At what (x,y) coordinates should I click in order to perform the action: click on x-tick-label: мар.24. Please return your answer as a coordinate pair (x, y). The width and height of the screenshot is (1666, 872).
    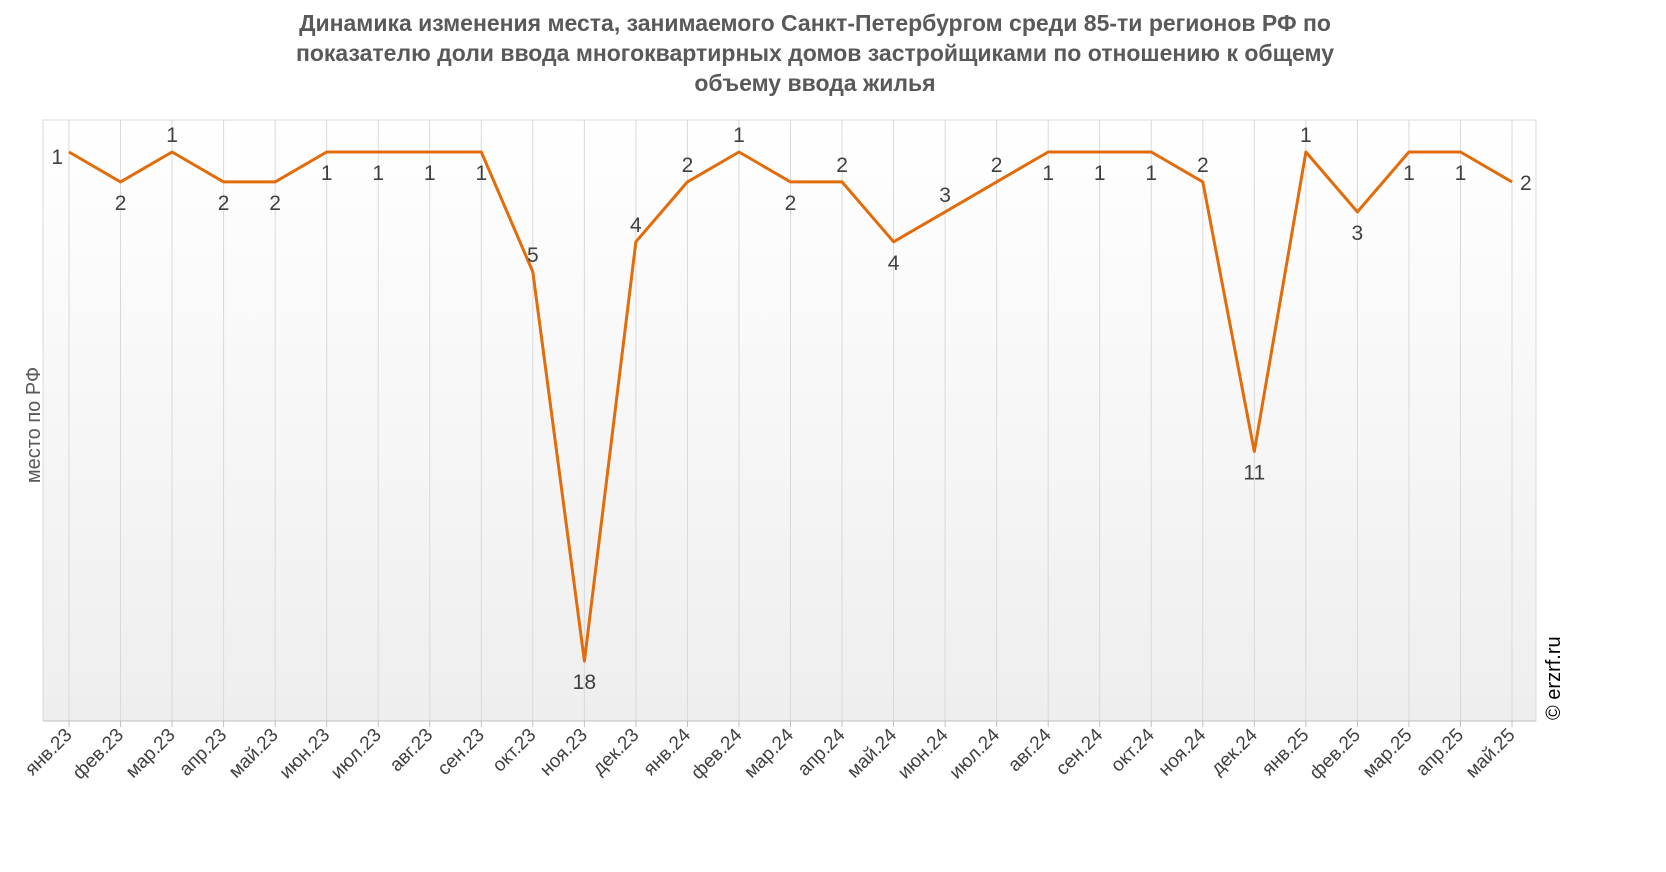
    Looking at the image, I should click on (769, 753).